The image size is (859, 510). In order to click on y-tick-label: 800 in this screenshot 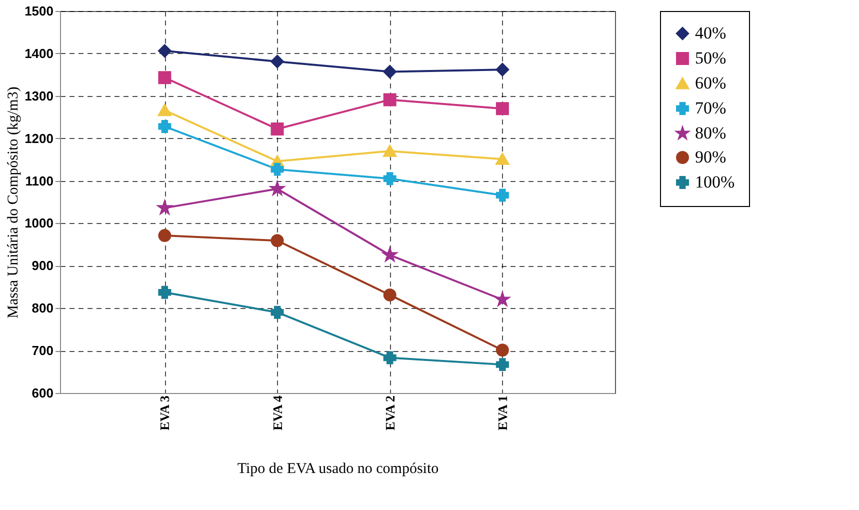, I will do `click(43, 308)`.